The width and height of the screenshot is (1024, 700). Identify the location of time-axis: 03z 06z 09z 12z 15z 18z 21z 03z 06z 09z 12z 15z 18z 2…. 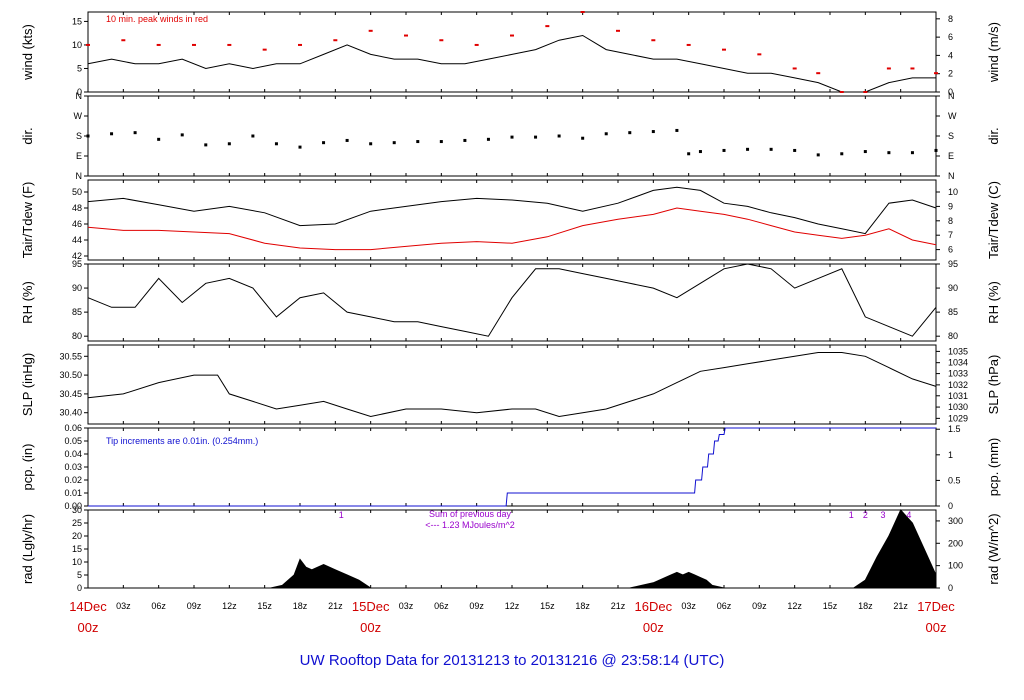
(512, 617).